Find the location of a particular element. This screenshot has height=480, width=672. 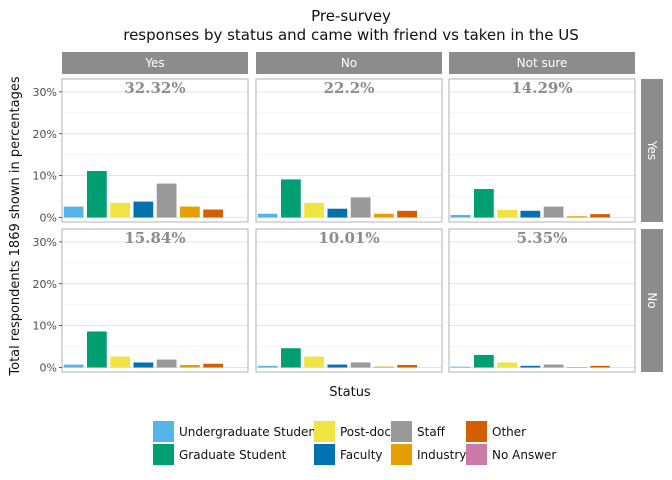

legend-label: Undergraduate Student is located at coordinates (250, 432).